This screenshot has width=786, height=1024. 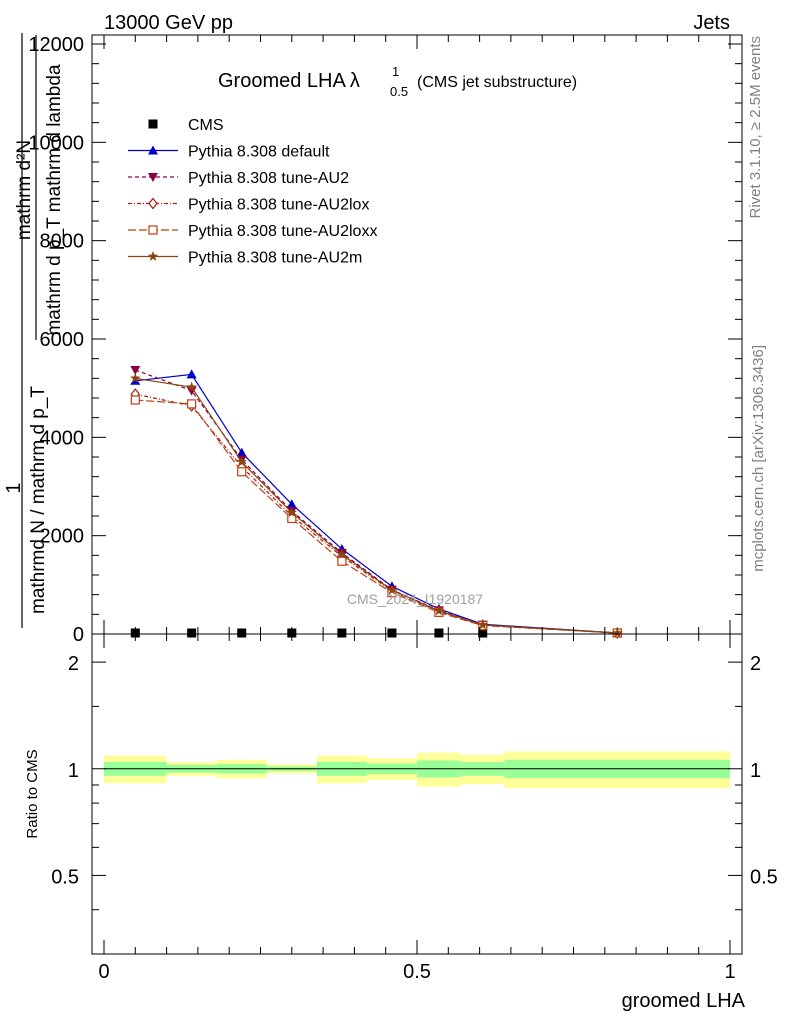 What do you see at coordinates (24, 190) in the screenshot?
I see `ylabel-numerator-2: mathrm d²N` at bounding box center [24, 190].